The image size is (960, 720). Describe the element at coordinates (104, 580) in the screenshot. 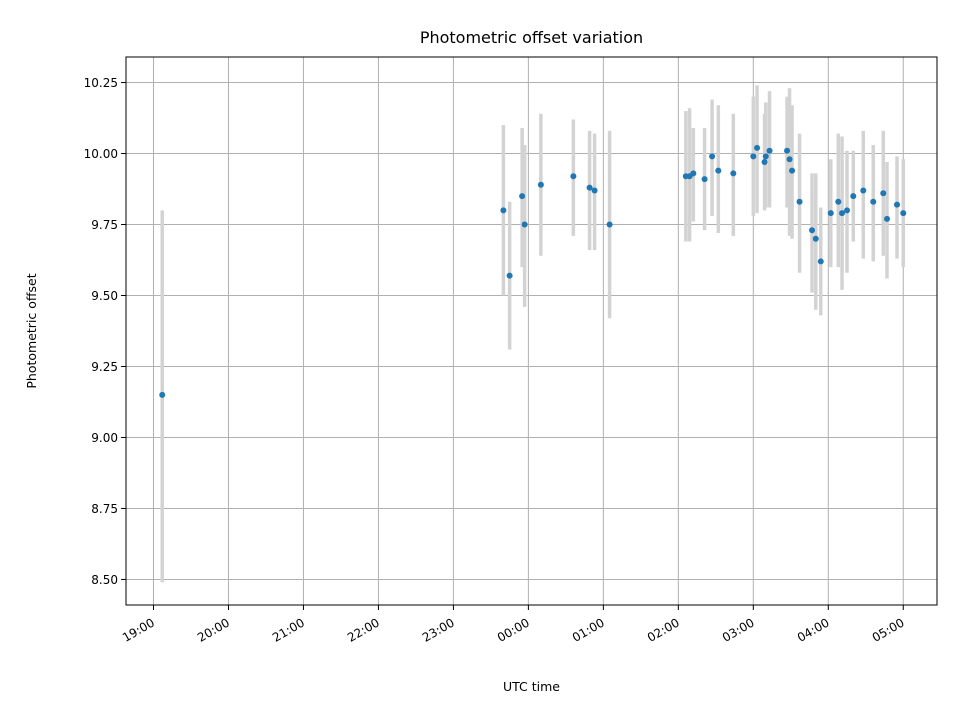

I see `y-tick-label: 8.50` at that location.